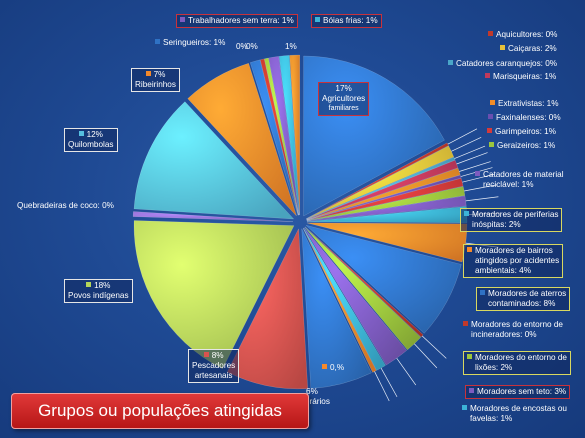 Image resolution: width=585 pixels, height=438 pixels. I want to click on label-agricultores-sub: familiares, so click(343, 108).